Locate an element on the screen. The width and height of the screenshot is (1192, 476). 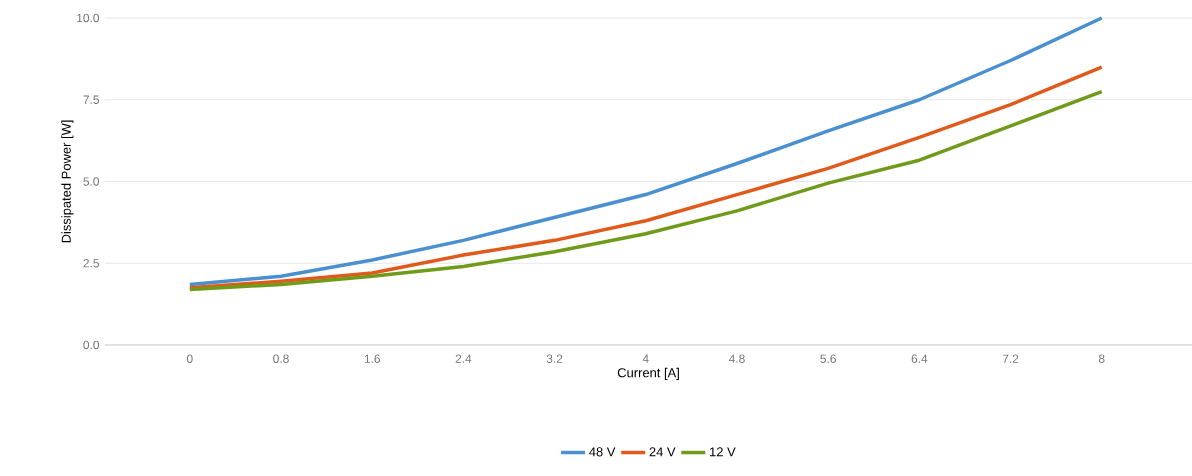
y-axis-title: Dissipated Power [W] is located at coordinates (67, 181).